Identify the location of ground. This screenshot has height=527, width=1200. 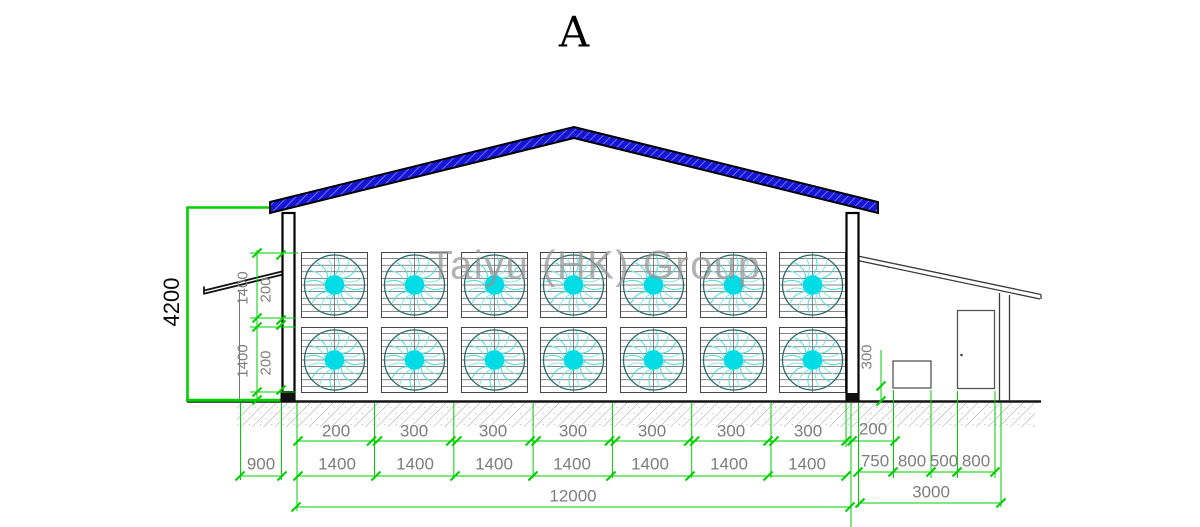
(614, 413).